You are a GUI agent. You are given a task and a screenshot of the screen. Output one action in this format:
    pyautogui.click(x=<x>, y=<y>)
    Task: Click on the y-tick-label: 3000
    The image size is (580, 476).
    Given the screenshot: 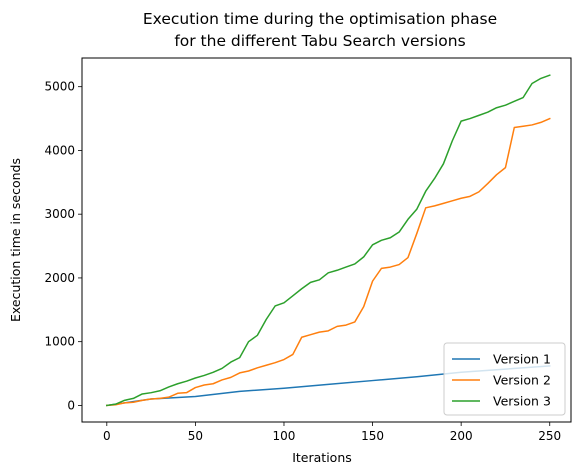 What is the action you would take?
    pyautogui.click(x=59, y=214)
    